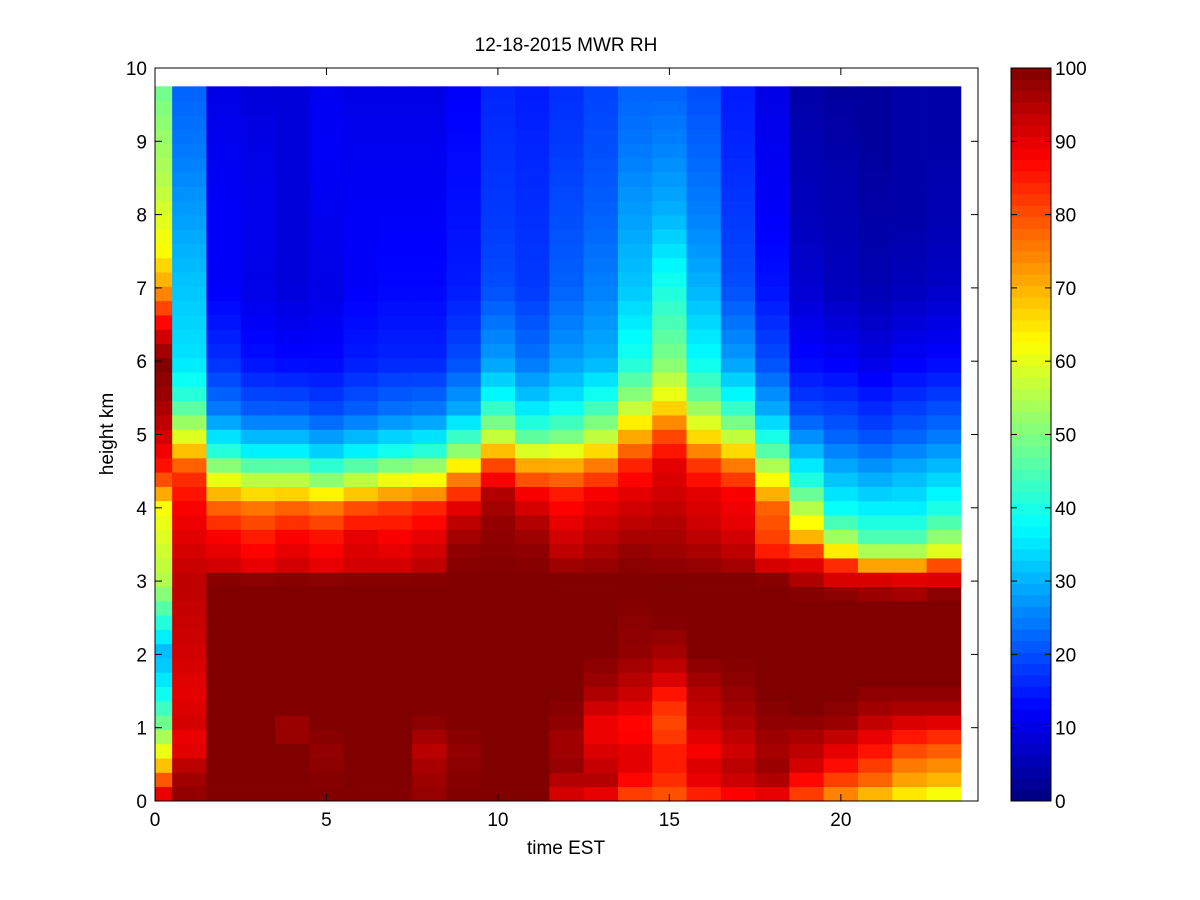 The height and width of the screenshot is (900, 1200). Describe the element at coordinates (141, 436) in the screenshot. I see `y-tick-label: 5` at that location.